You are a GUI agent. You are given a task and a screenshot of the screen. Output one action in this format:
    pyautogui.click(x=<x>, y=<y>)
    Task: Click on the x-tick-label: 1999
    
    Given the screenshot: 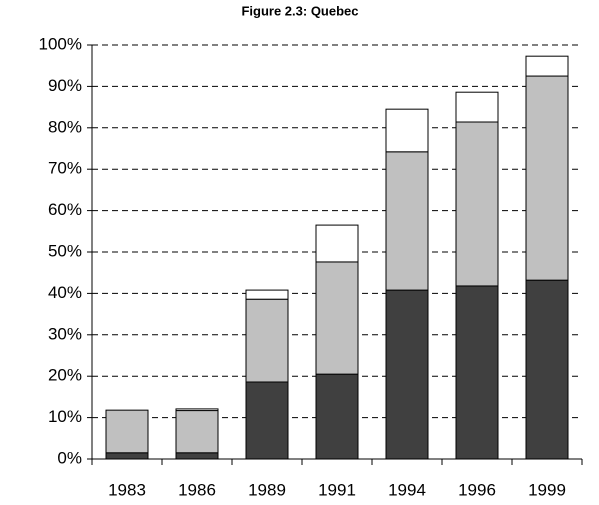 What is the action you would take?
    pyautogui.click(x=547, y=489)
    